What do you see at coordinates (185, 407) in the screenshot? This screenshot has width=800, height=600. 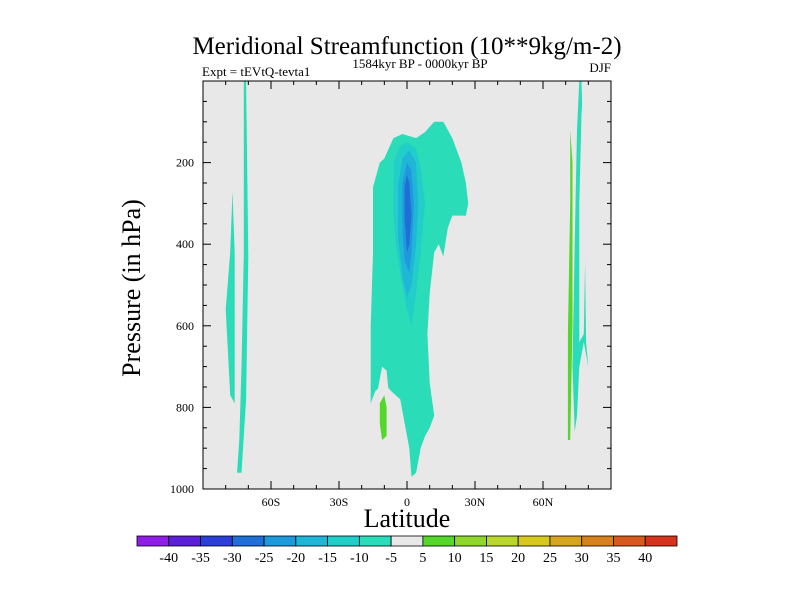 I see `y-tick-label: 800` at bounding box center [185, 407].